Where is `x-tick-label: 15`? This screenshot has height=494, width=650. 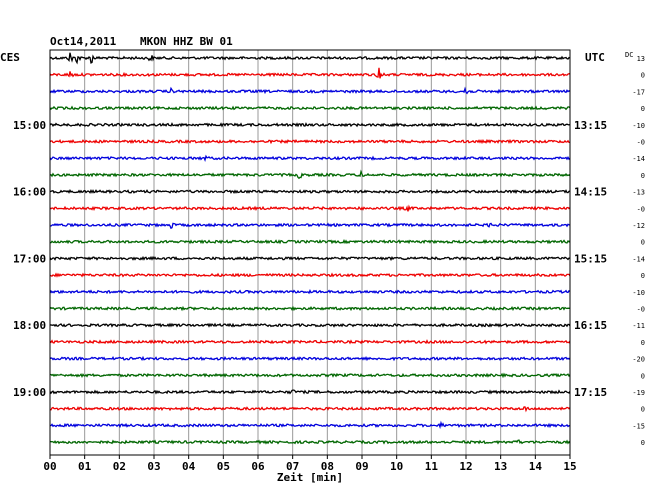 x-tick-label: 15 is located at coordinates (569, 466).